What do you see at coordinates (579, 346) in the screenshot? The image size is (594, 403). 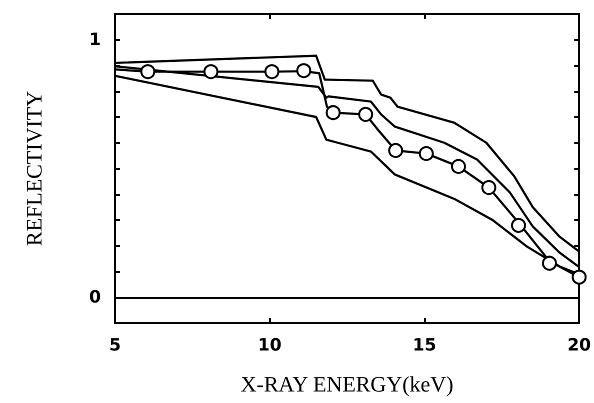 I see `x-tick-label: 20` at bounding box center [579, 346].